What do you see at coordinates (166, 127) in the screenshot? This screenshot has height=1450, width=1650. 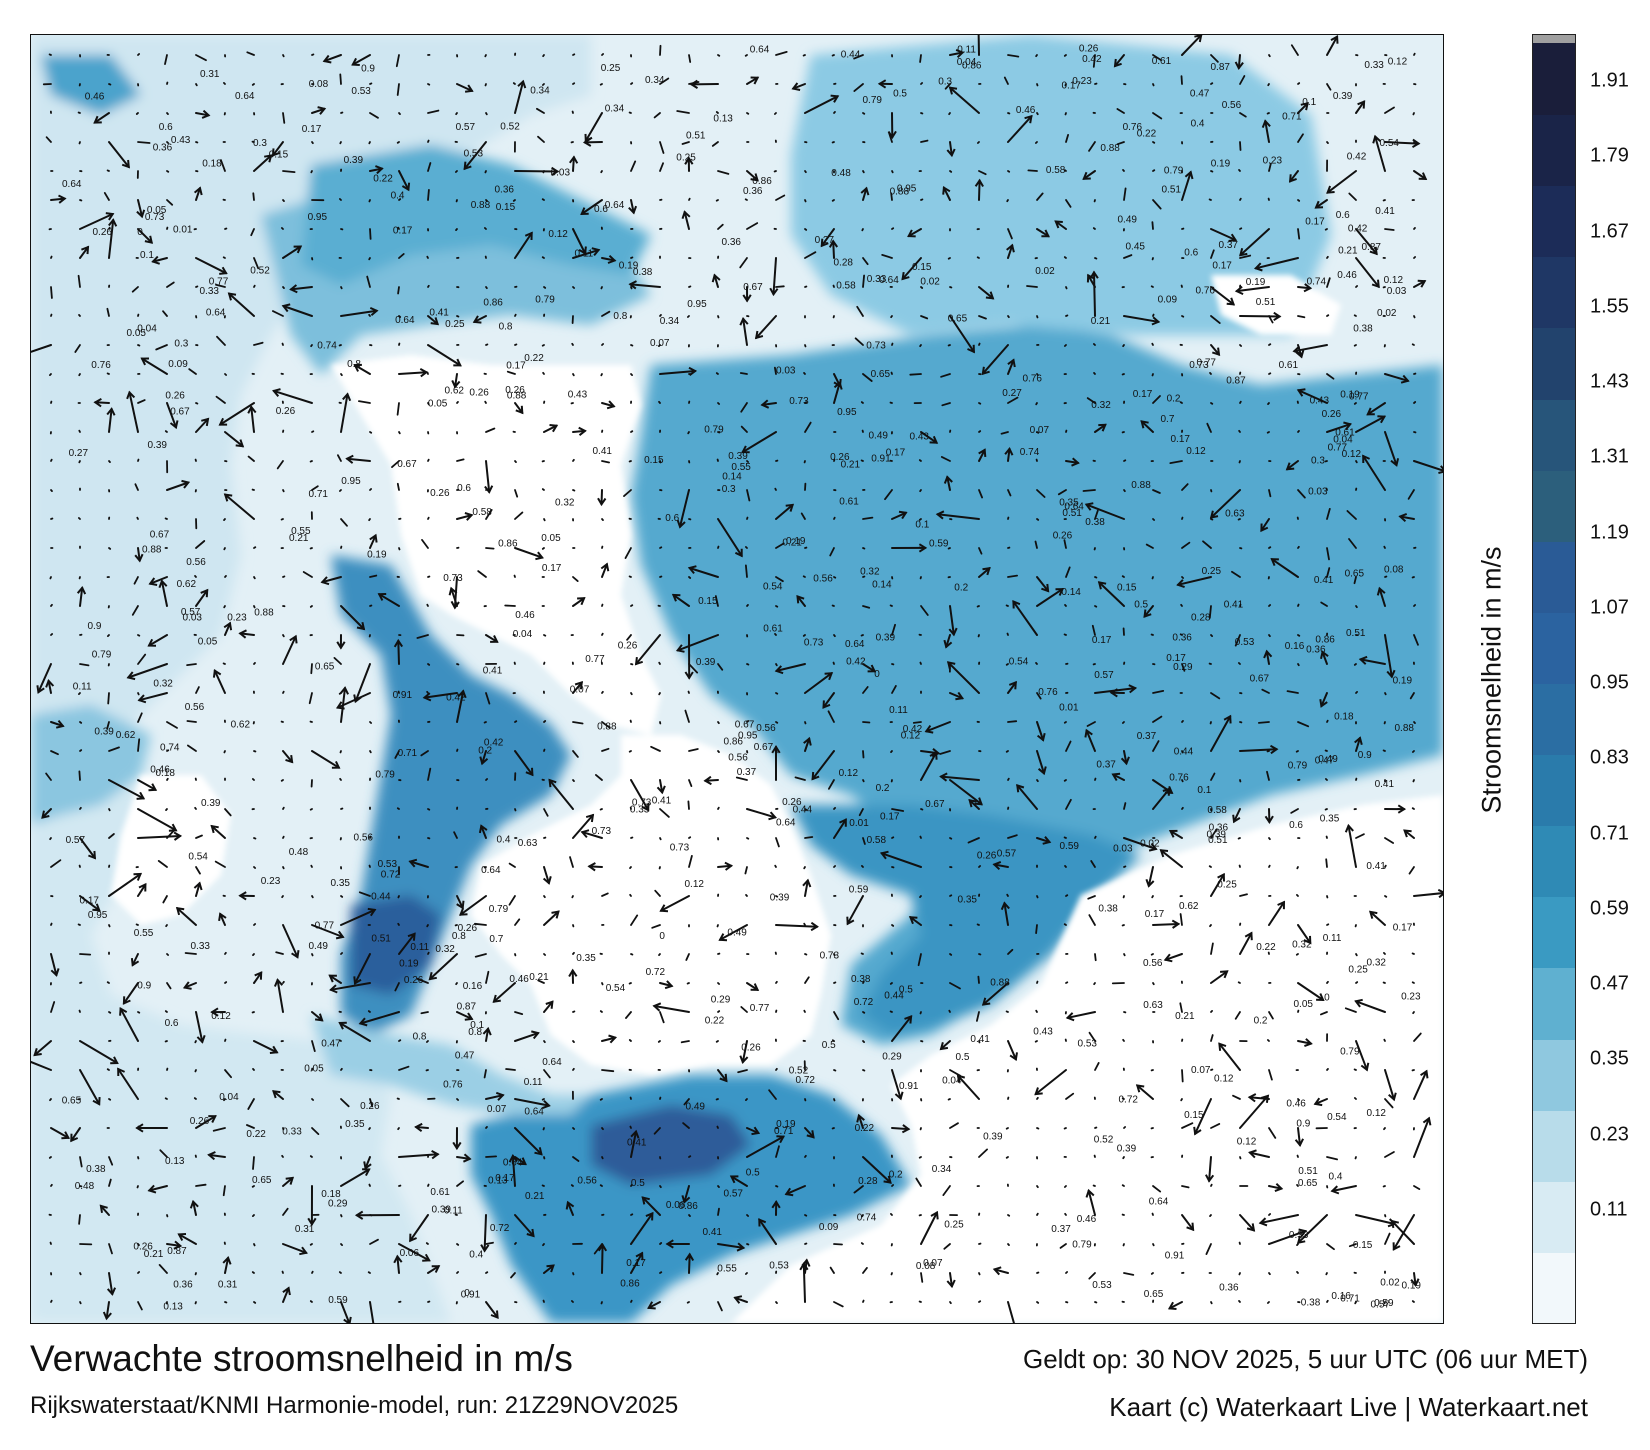 I see `speed-value-label: 0.6` at bounding box center [166, 127].